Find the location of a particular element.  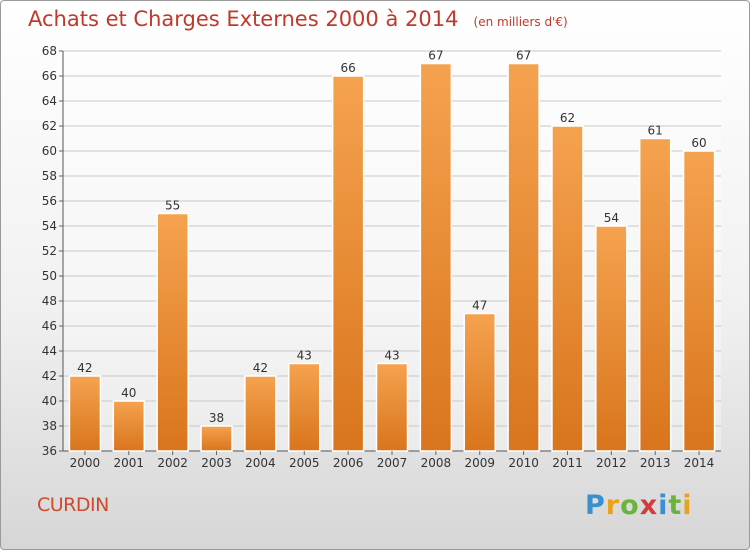

x-tick-label: 2013 is located at coordinates (655, 463).